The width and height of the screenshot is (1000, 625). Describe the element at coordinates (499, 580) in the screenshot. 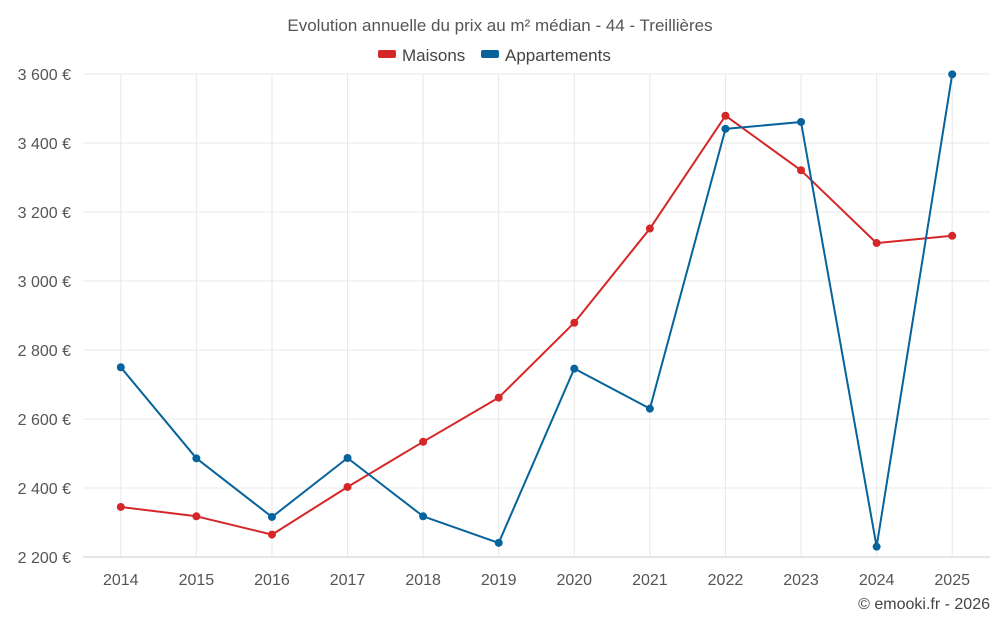

I see `x-tick-label: 2019` at that location.